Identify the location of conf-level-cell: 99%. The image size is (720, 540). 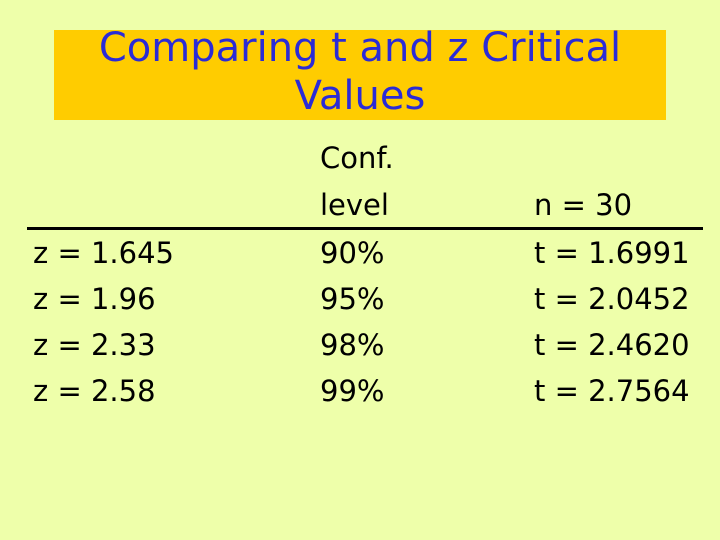
(352, 391).